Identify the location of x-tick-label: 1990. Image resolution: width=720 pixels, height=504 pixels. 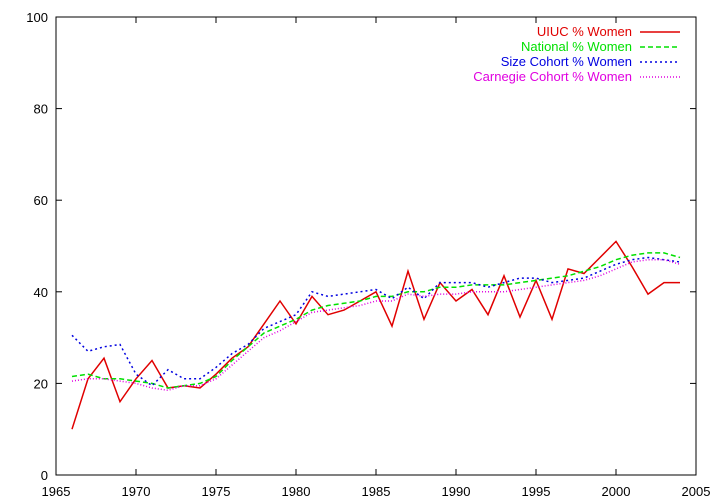
(456, 491).